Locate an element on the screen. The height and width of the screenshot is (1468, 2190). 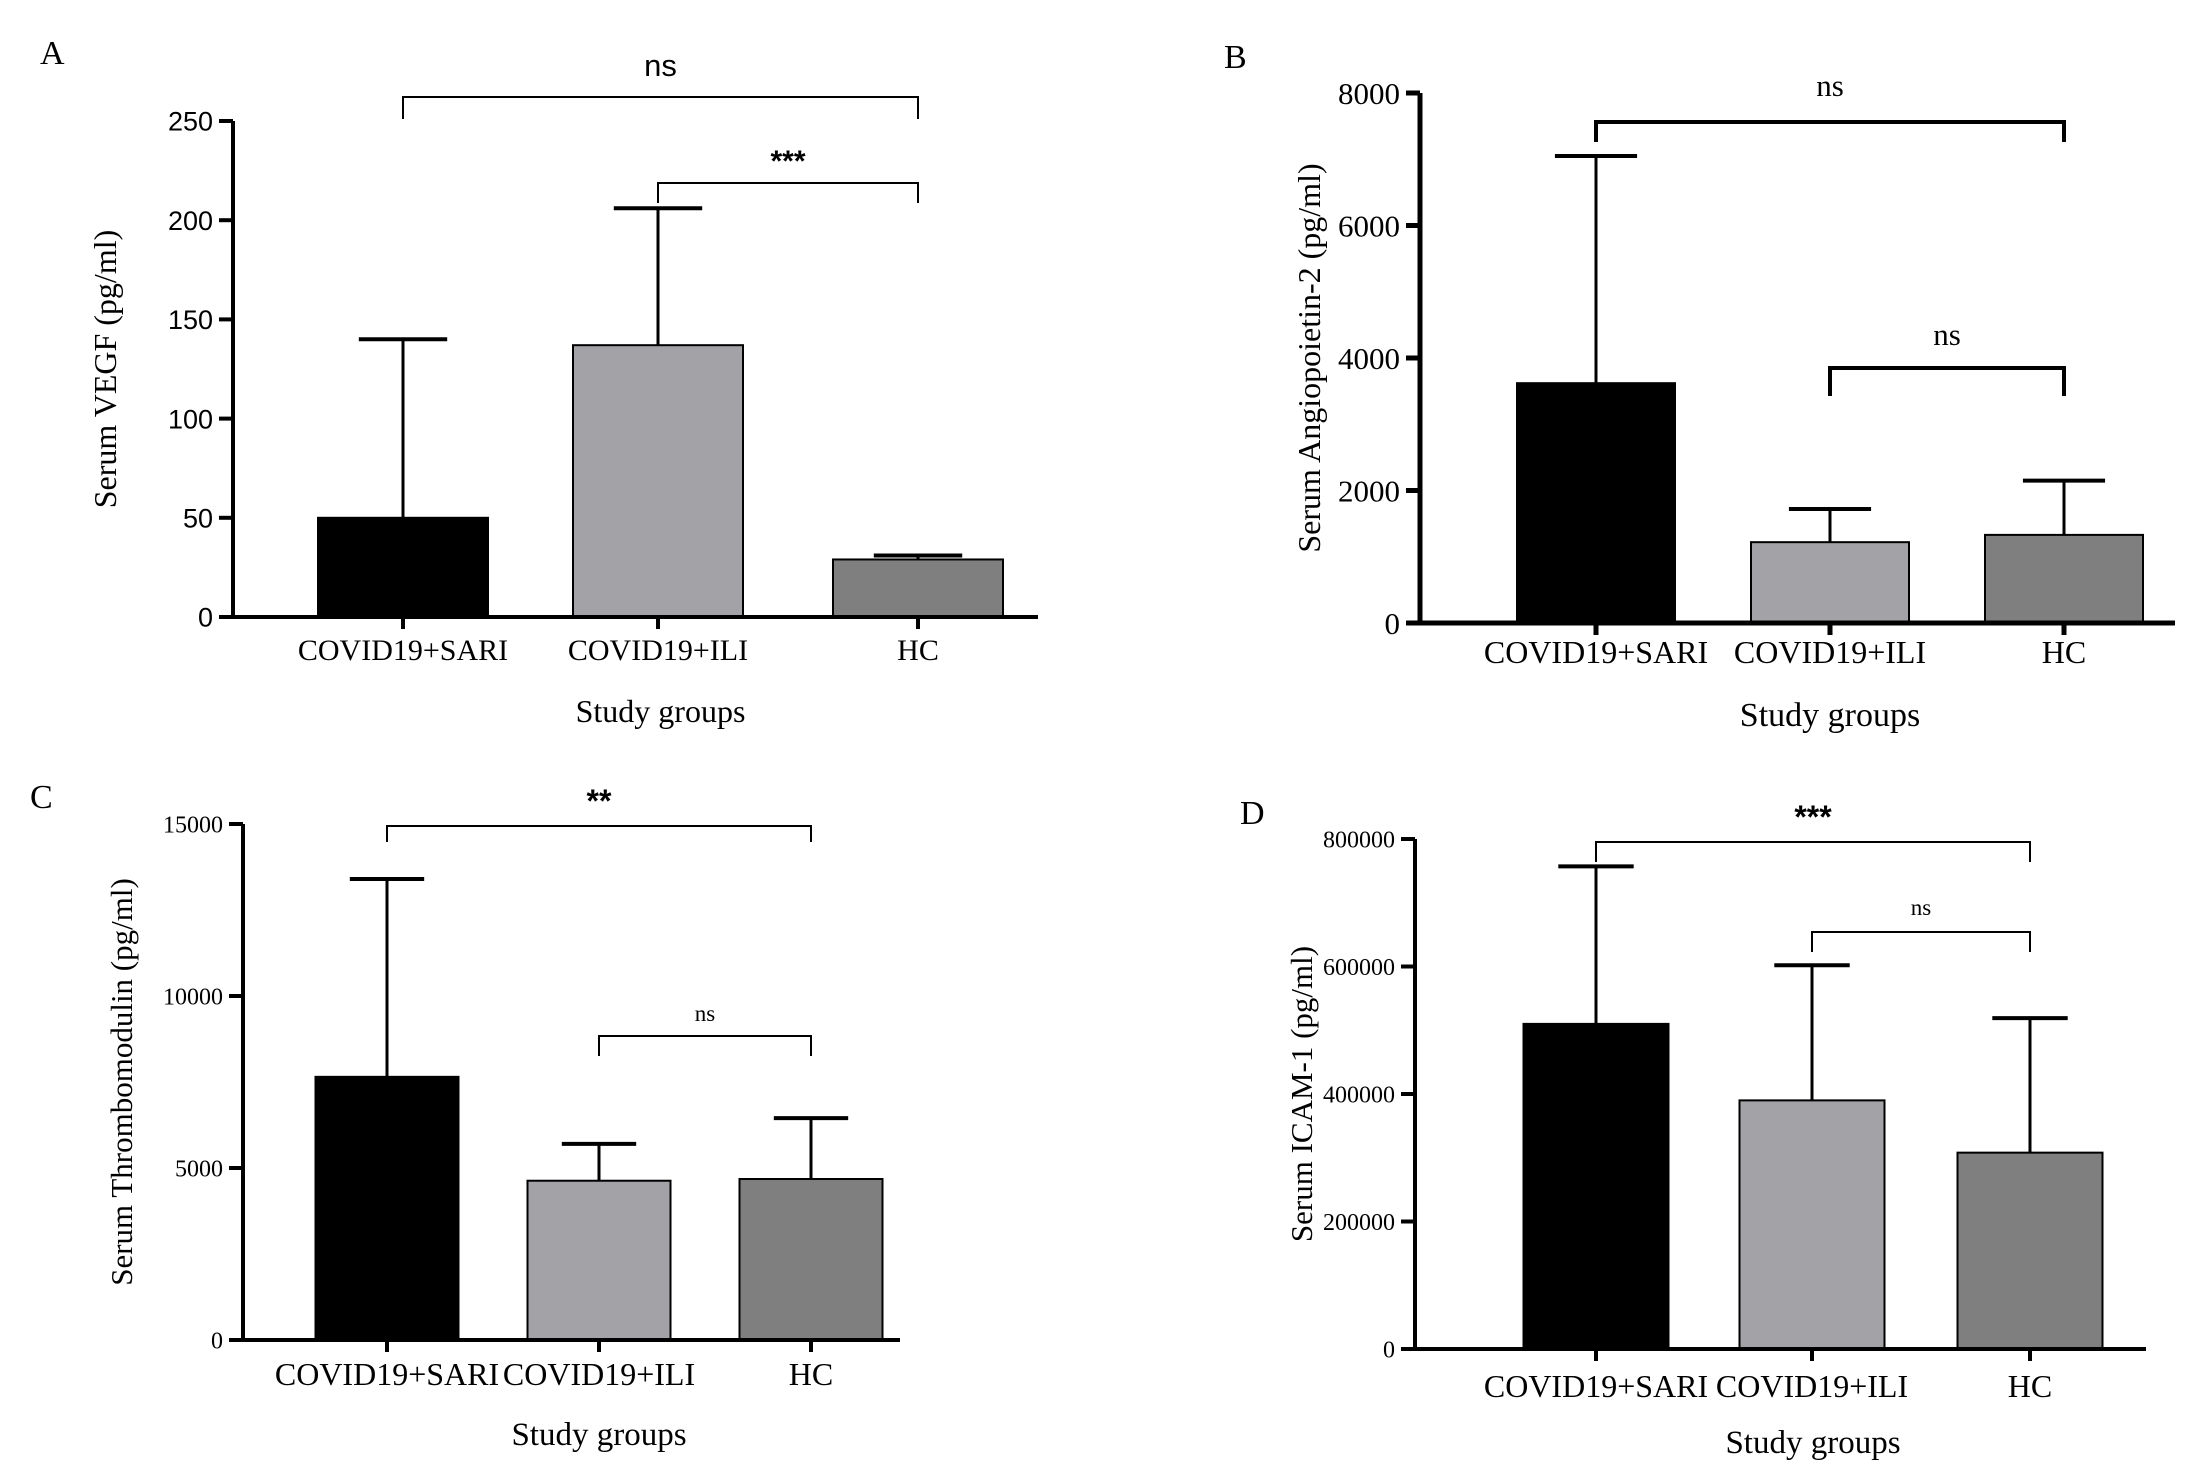
chart-b-significance-label-0: ns is located at coordinates (1830, 85).